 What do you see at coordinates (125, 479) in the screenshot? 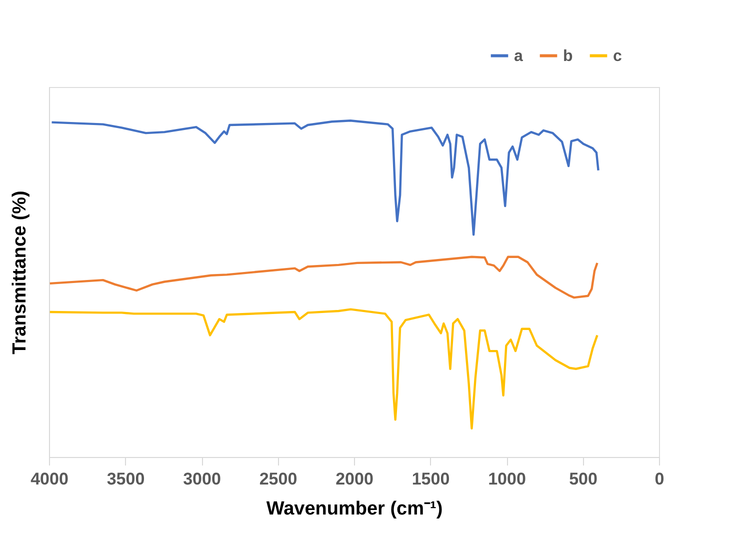
I see `x-tick-label: 3500` at bounding box center [125, 479].